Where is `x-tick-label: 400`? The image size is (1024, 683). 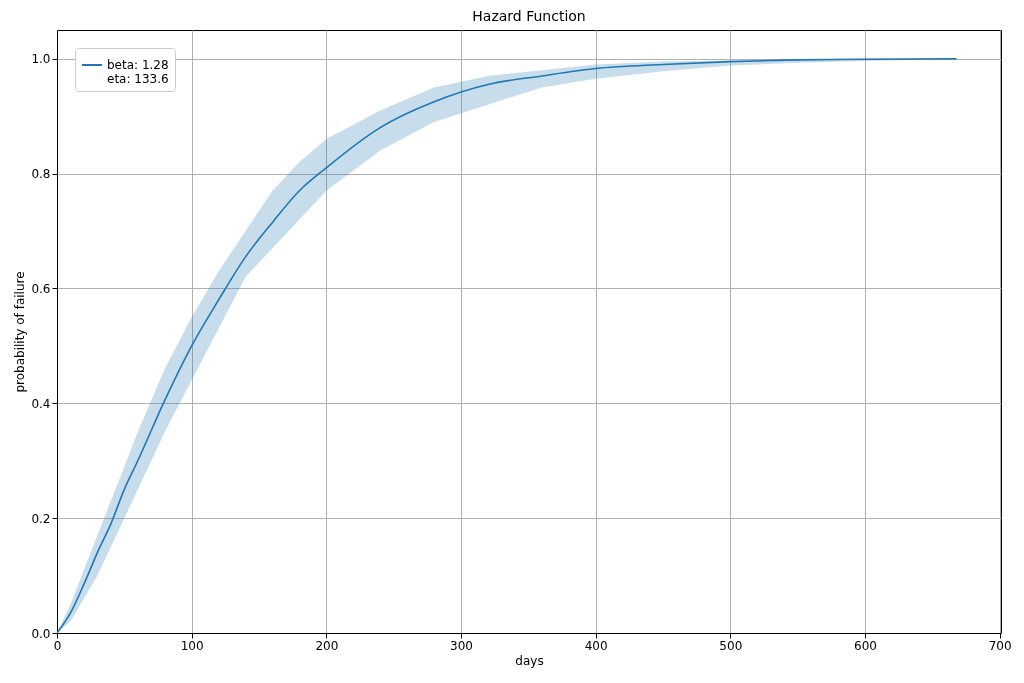 x-tick-label: 400 is located at coordinates (596, 645).